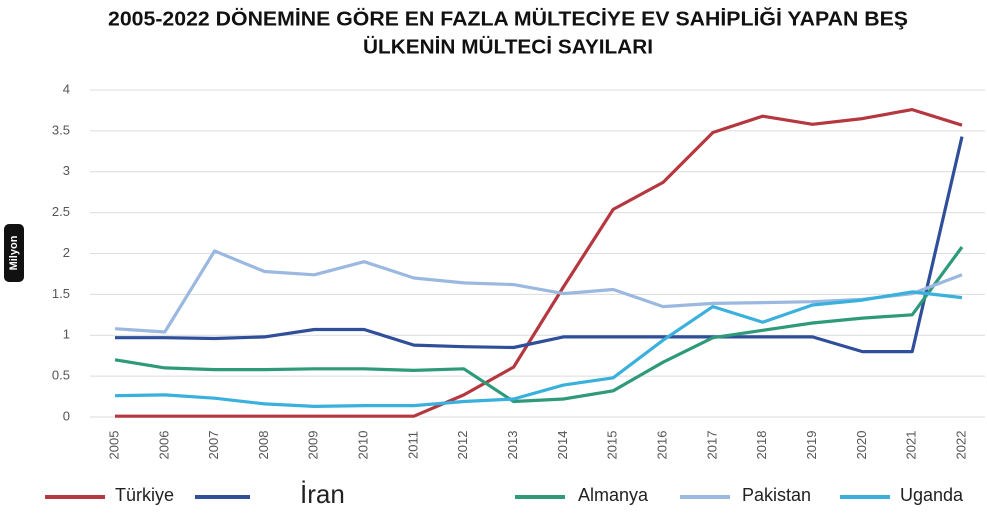  What do you see at coordinates (412, 445) in the screenshot?
I see `x-tick-label: 2011` at bounding box center [412, 445].